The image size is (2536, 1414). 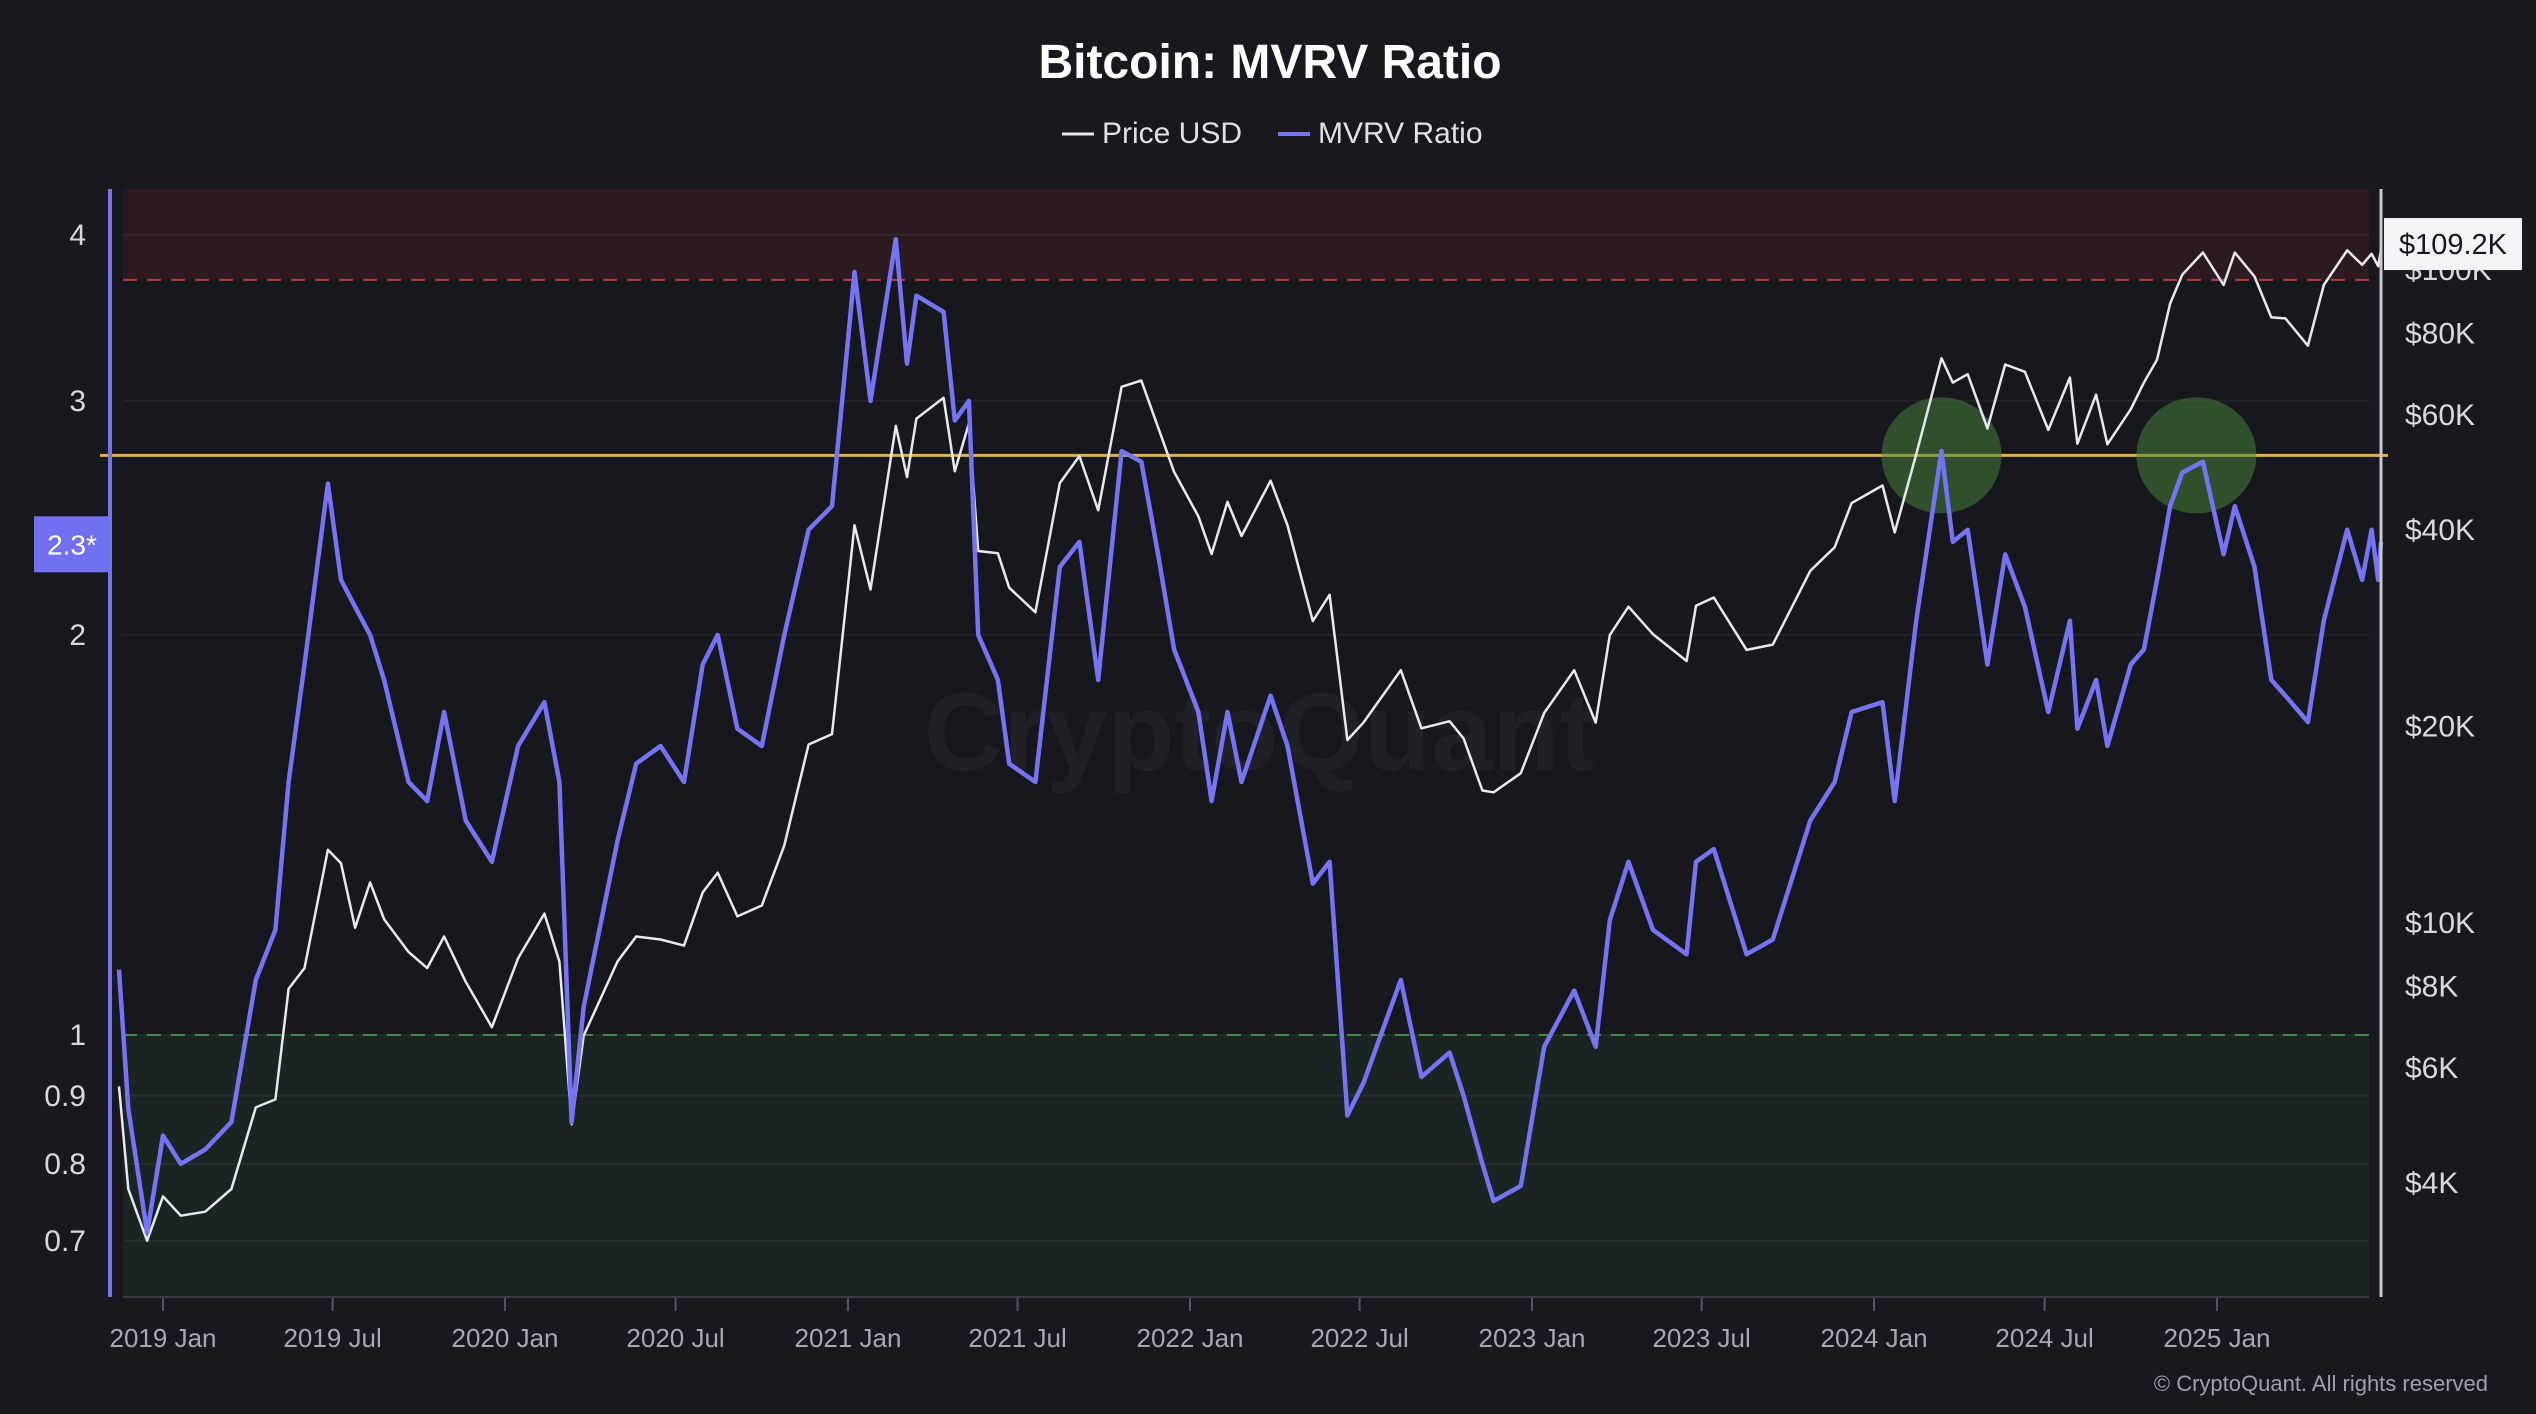 I want to click on highlight-circle, so click(x=2196, y=455).